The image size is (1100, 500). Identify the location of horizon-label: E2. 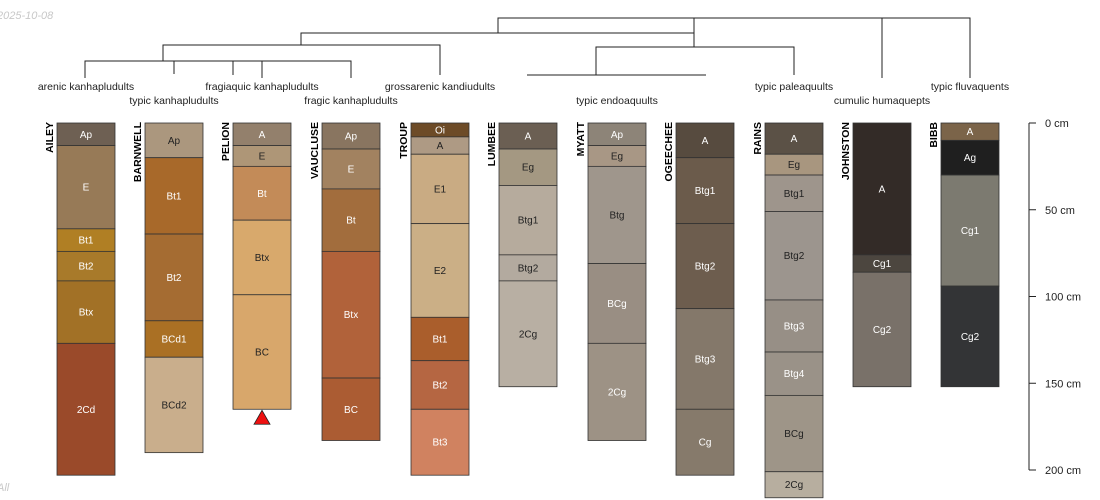
(440, 271).